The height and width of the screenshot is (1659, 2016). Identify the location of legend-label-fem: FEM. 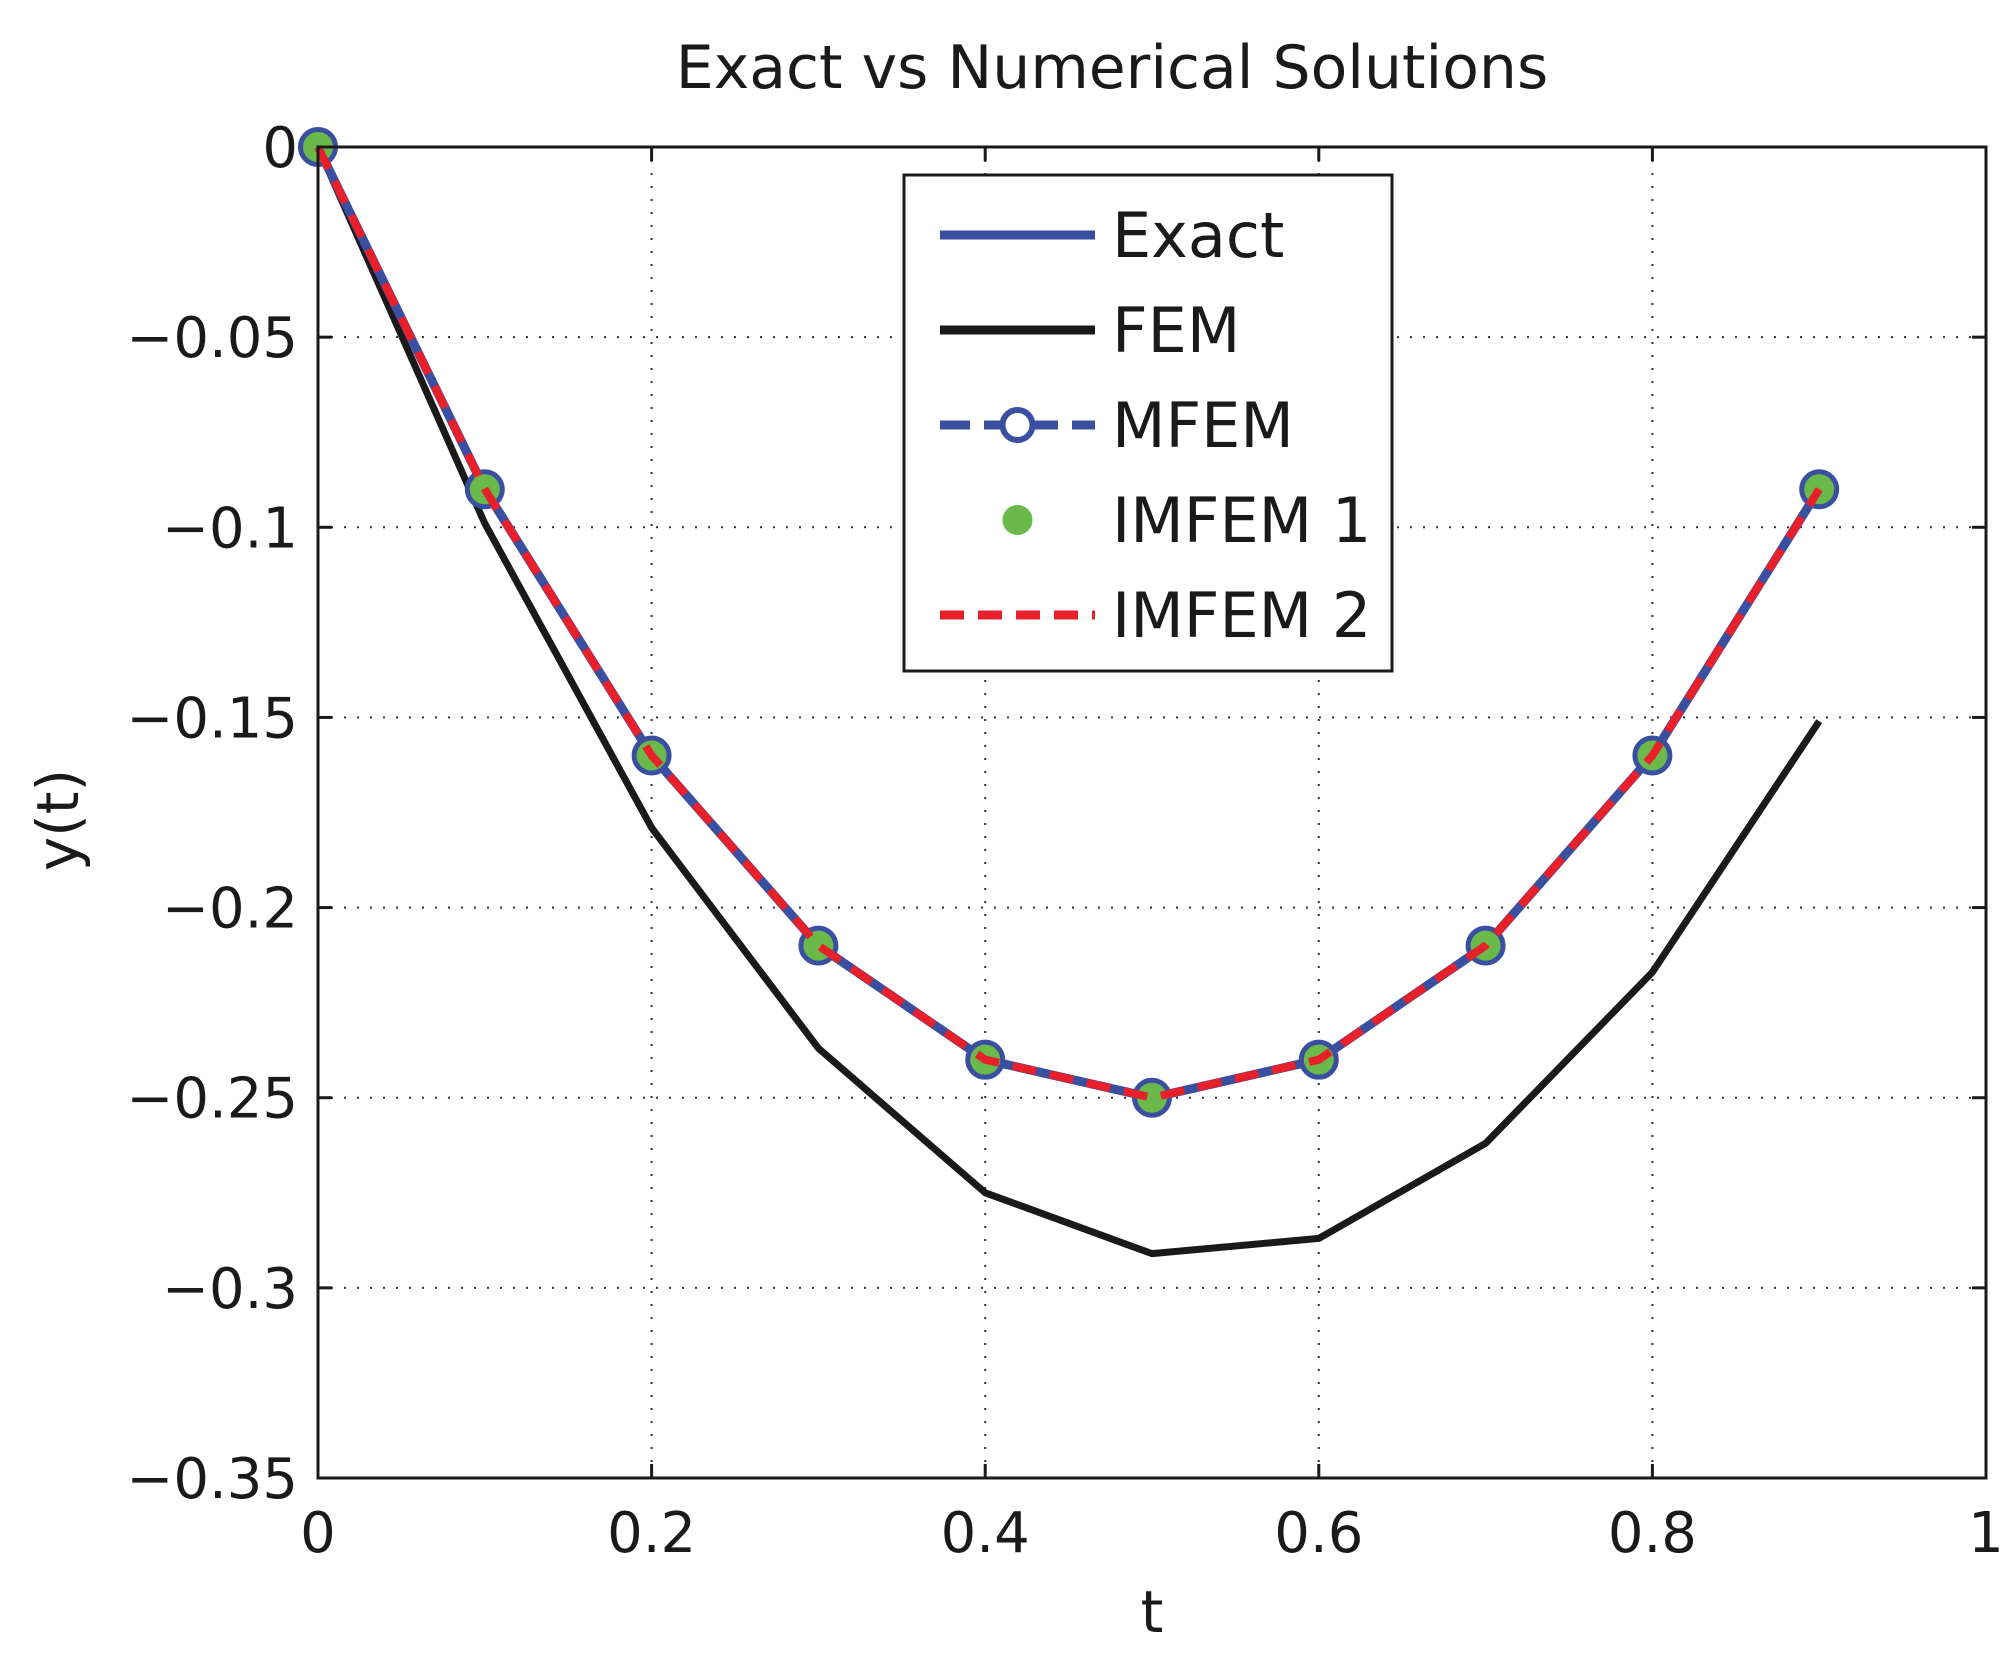
(1176, 330).